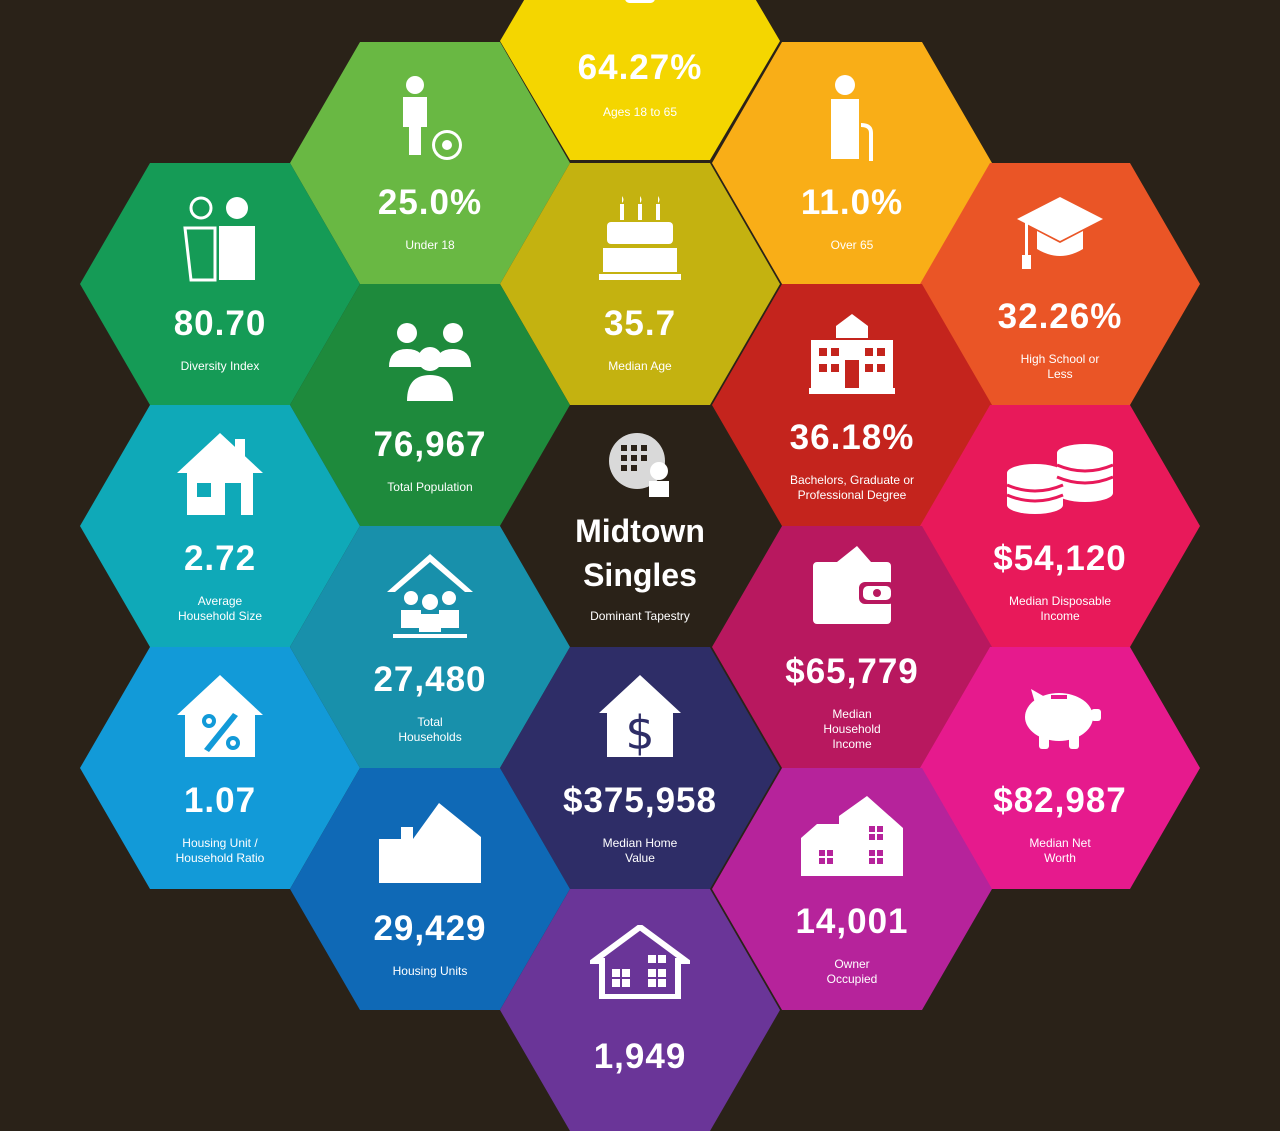 The height and width of the screenshot is (1131, 1280). I want to click on tile-value: $82,987, so click(1060, 800).